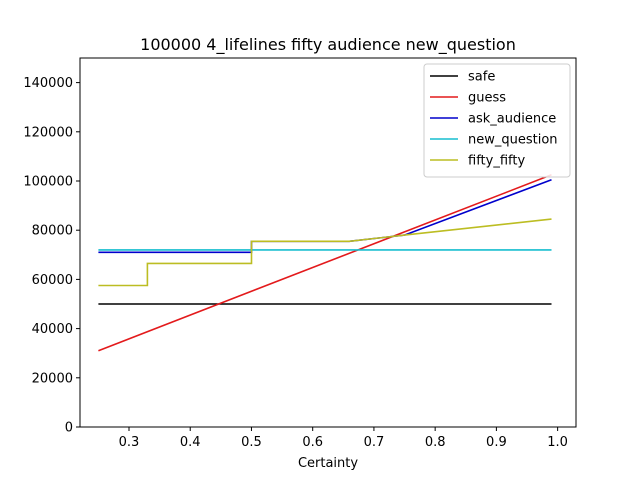 The height and width of the screenshot is (480, 640). Describe the element at coordinates (435, 442) in the screenshot. I see `x-tick-label: 0.8` at that location.